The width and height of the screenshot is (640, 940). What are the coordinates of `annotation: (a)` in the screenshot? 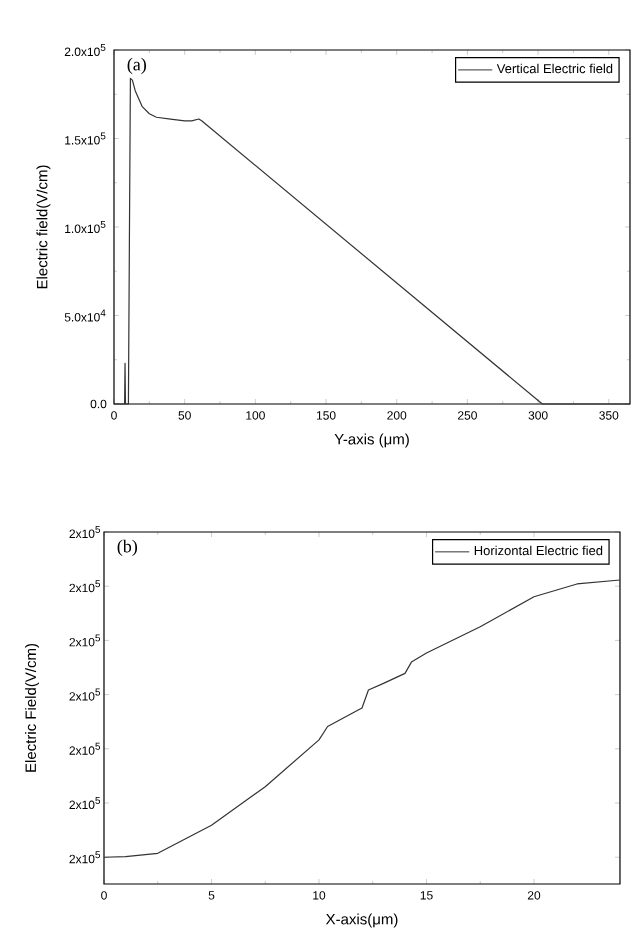 It's located at (137, 66).